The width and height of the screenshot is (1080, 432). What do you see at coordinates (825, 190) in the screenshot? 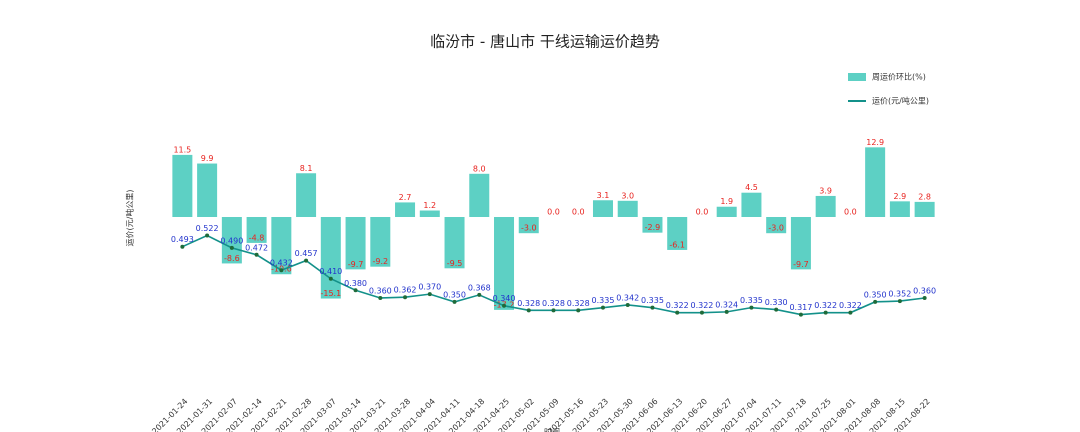
I see `bar-value-label: 3.9` at bounding box center [825, 190].